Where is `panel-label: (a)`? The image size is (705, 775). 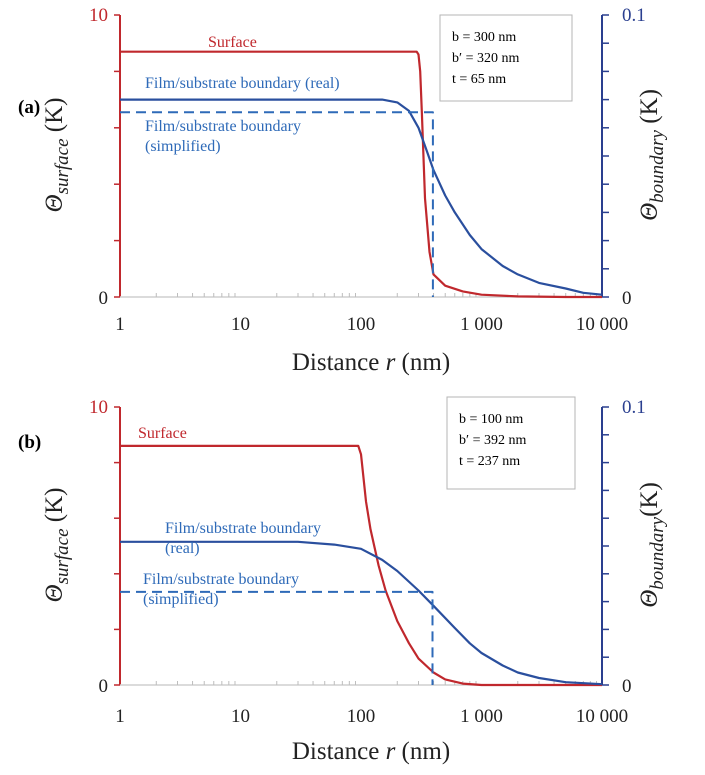 panel-label: (a) is located at coordinates (29, 107).